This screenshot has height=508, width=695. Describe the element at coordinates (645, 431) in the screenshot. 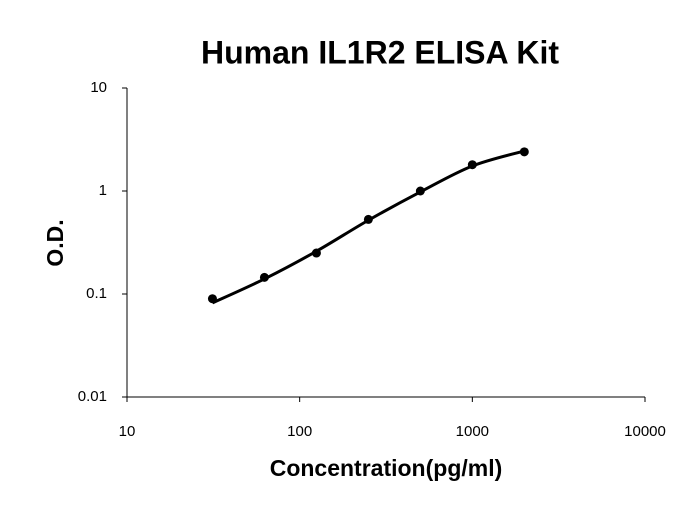

I see `x-tick-label: 10000` at that location.